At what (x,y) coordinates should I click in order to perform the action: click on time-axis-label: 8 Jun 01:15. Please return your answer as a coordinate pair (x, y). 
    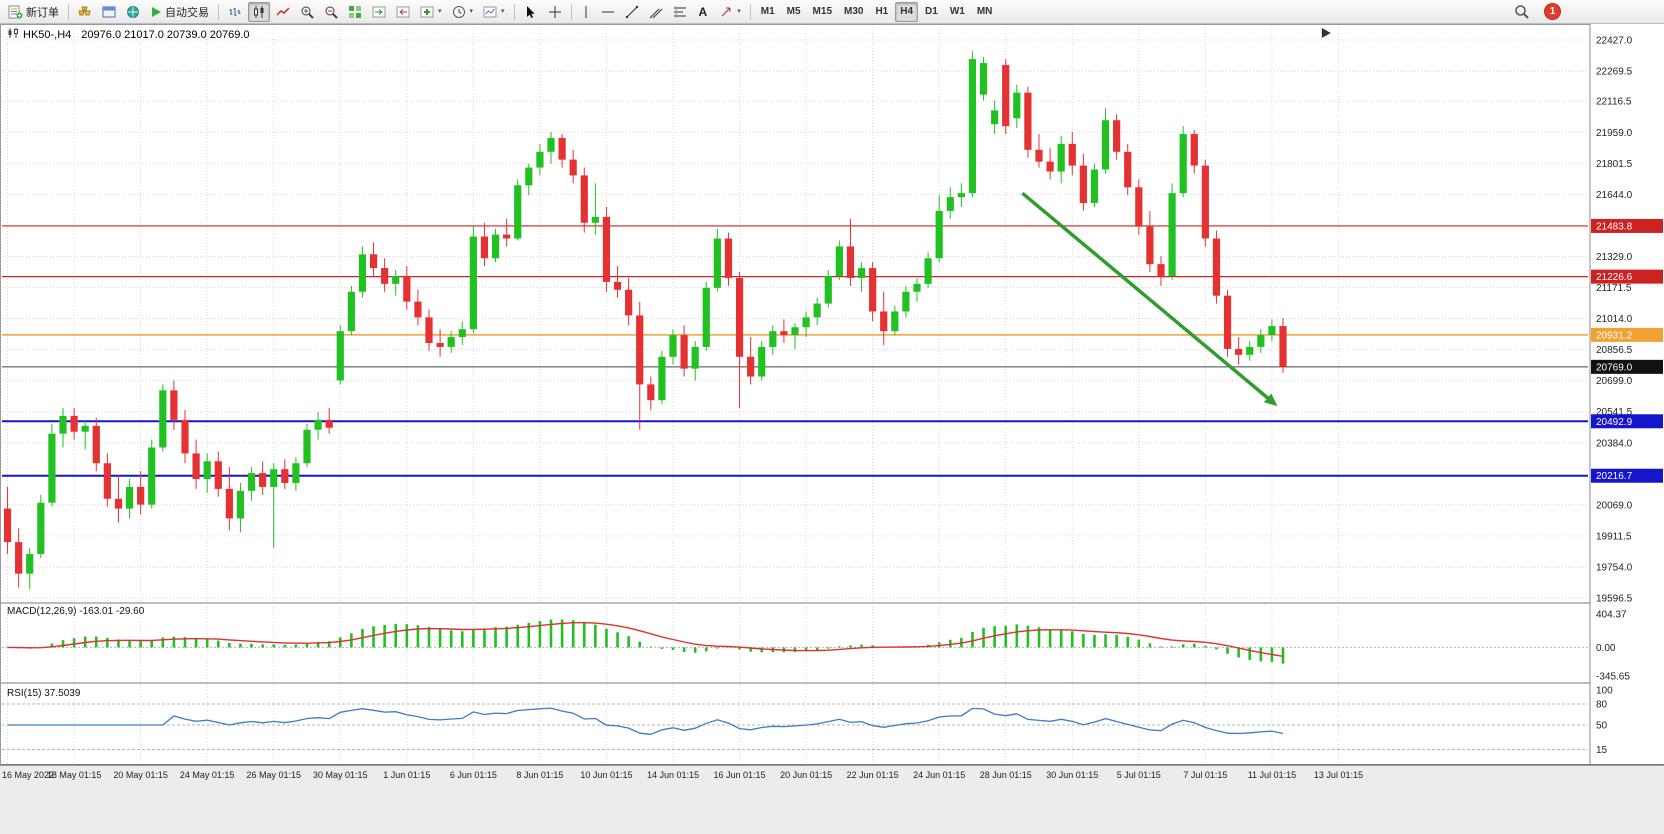
    Looking at the image, I should click on (539, 775).